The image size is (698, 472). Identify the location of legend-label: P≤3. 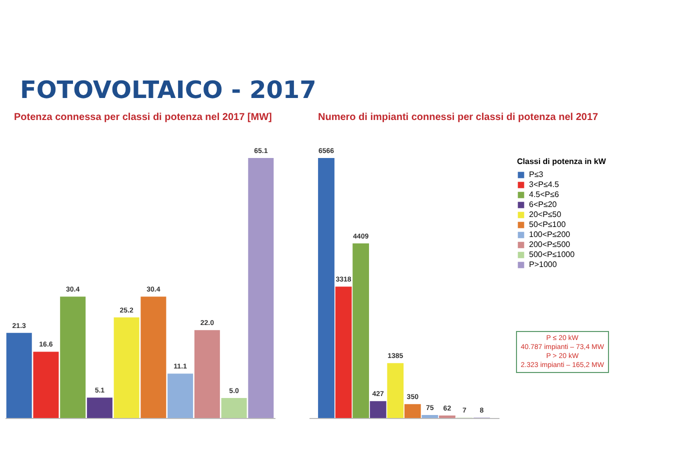
(536, 174).